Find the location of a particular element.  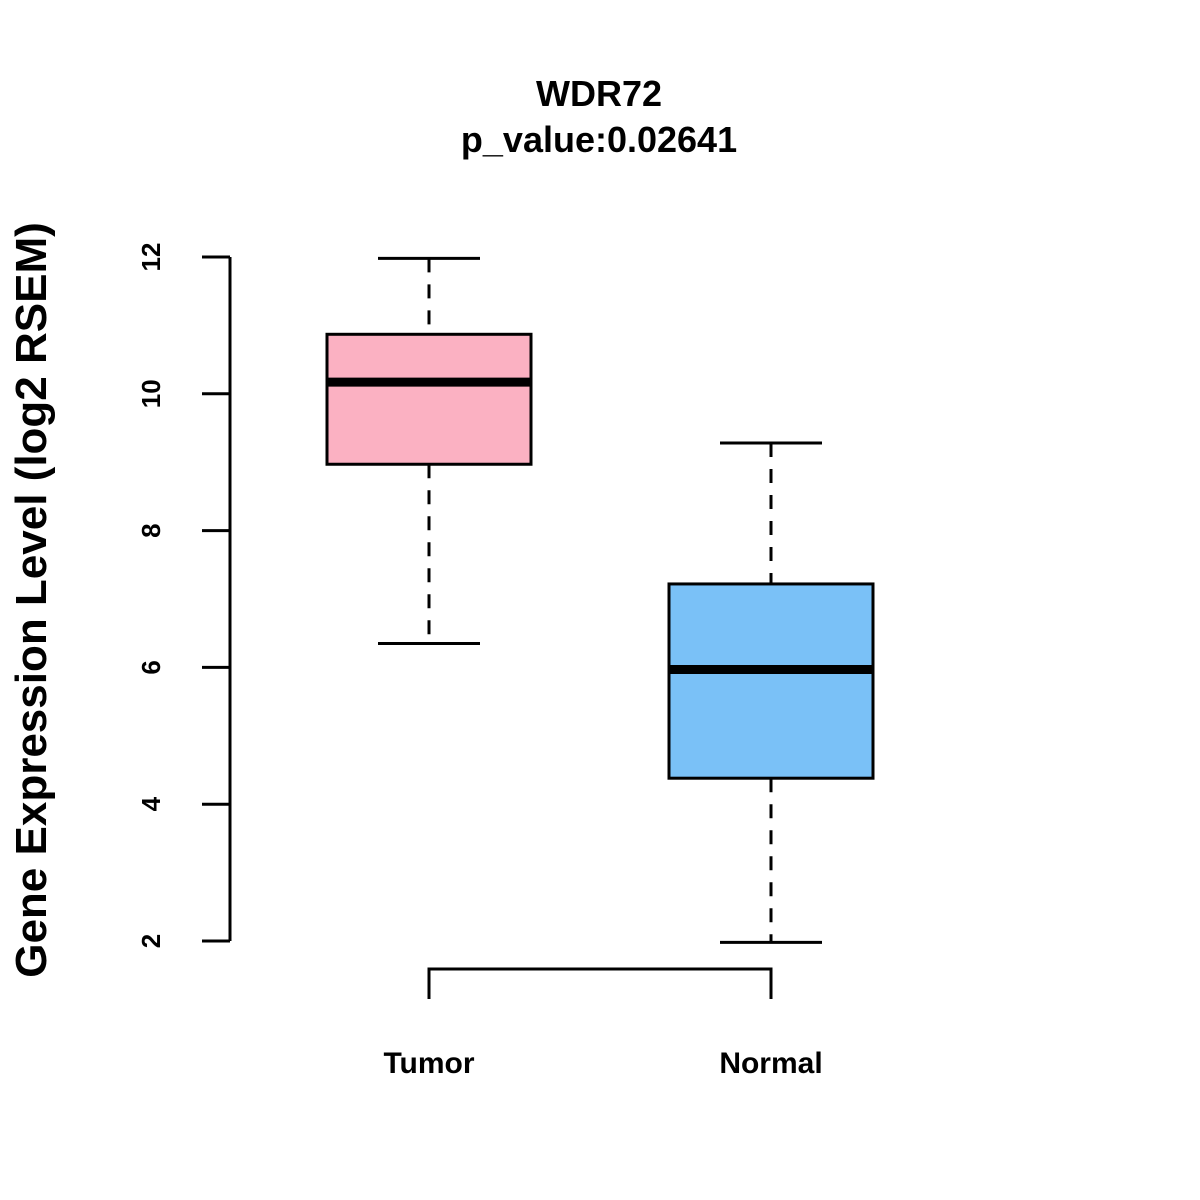

chart-title: WDR72 is located at coordinates (599, 93).